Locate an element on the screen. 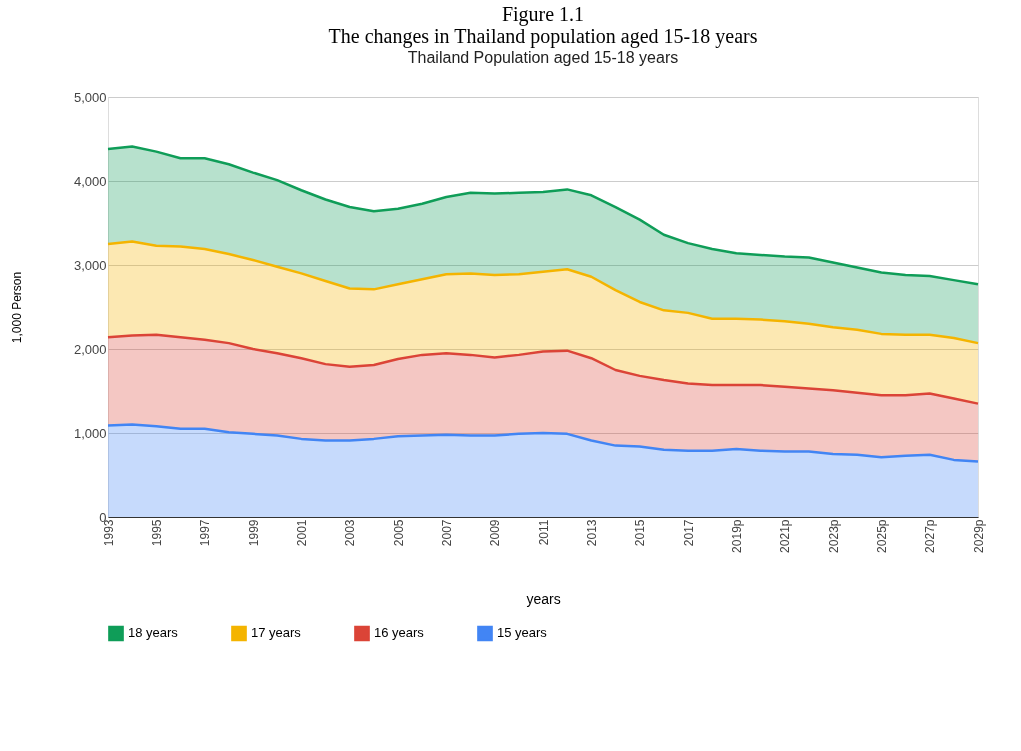  x-tick-label: 1995 is located at coordinates (156, 533).